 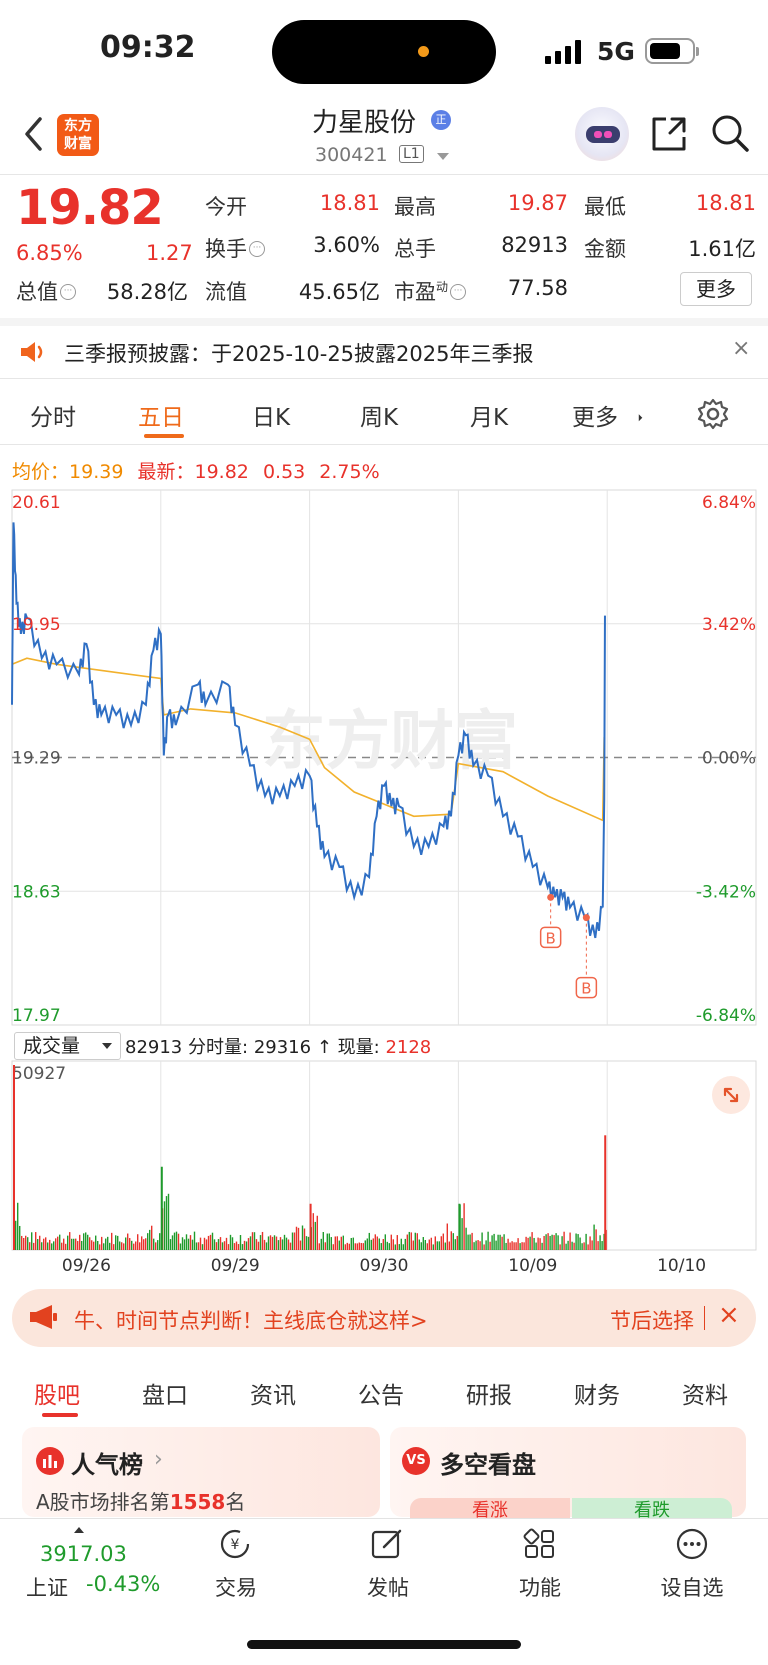 What do you see at coordinates (697, 51) in the screenshot?
I see `battery-tip` at bounding box center [697, 51].